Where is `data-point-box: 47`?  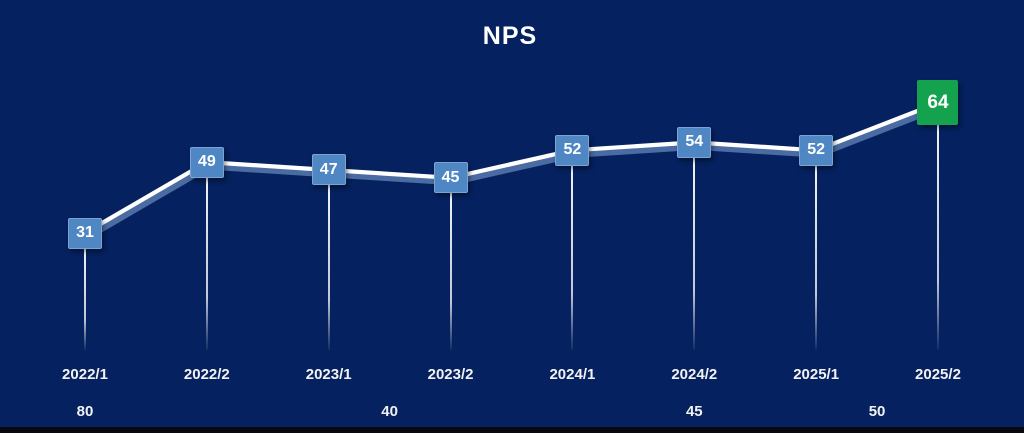 data-point-box: 47 is located at coordinates (328, 170).